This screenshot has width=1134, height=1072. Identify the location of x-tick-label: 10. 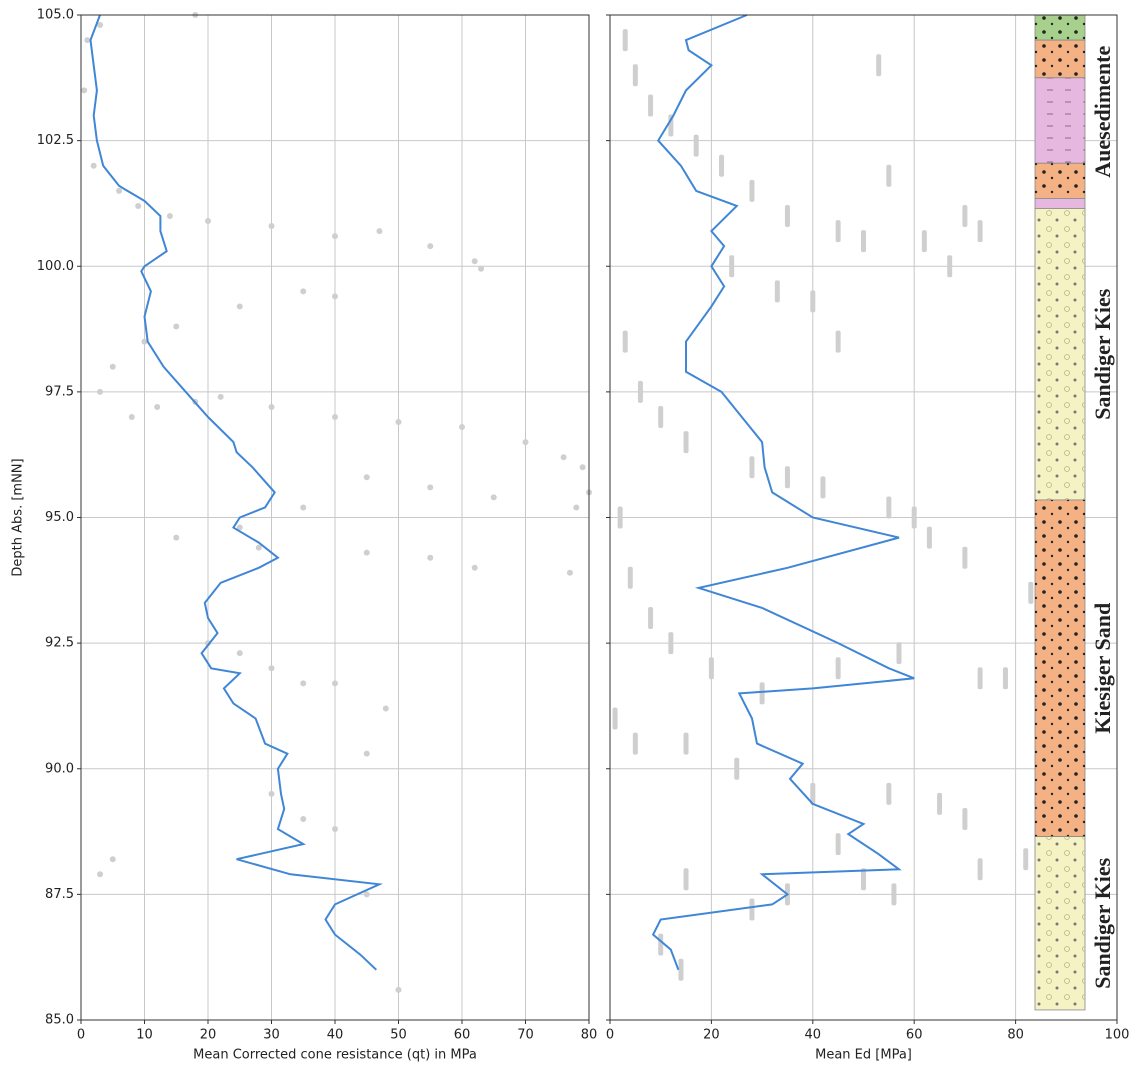
(144, 1035).